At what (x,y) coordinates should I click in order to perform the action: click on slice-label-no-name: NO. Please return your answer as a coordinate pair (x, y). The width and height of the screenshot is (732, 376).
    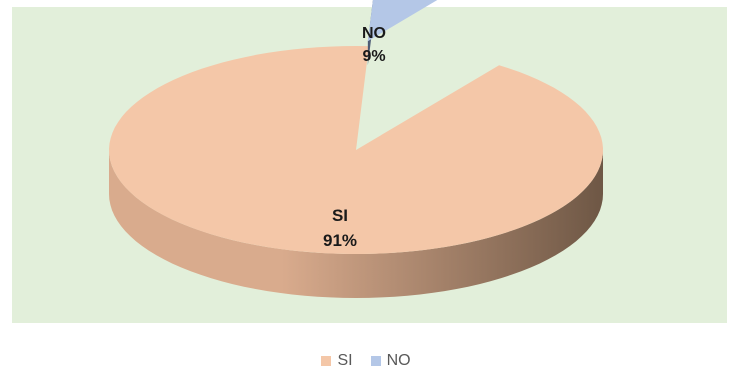
    Looking at the image, I should click on (374, 33).